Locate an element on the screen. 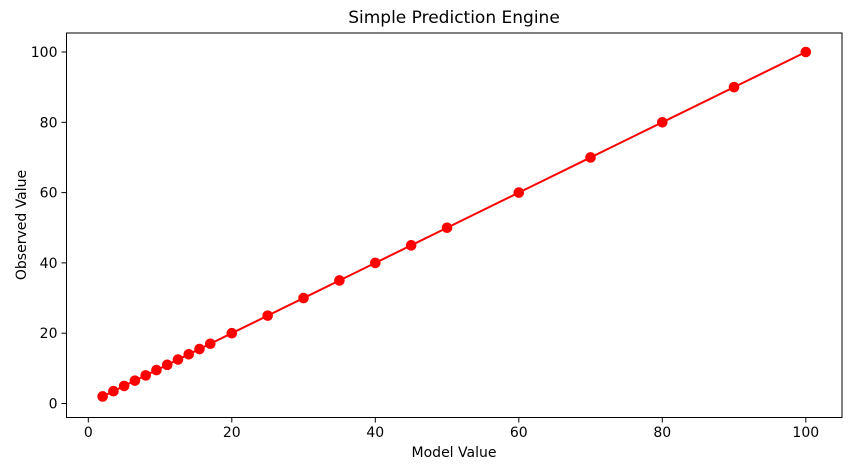 This screenshot has width=850, height=470. x-tick-label: 100 is located at coordinates (805, 433).